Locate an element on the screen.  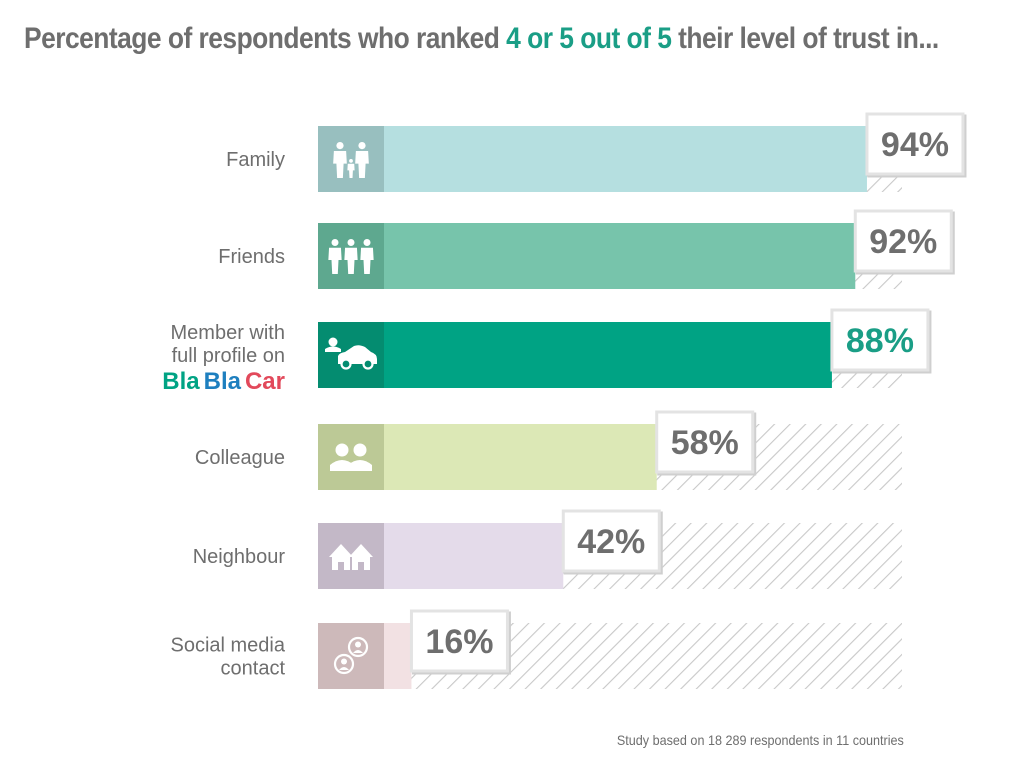
category-label: Member with is located at coordinates (228, 333).